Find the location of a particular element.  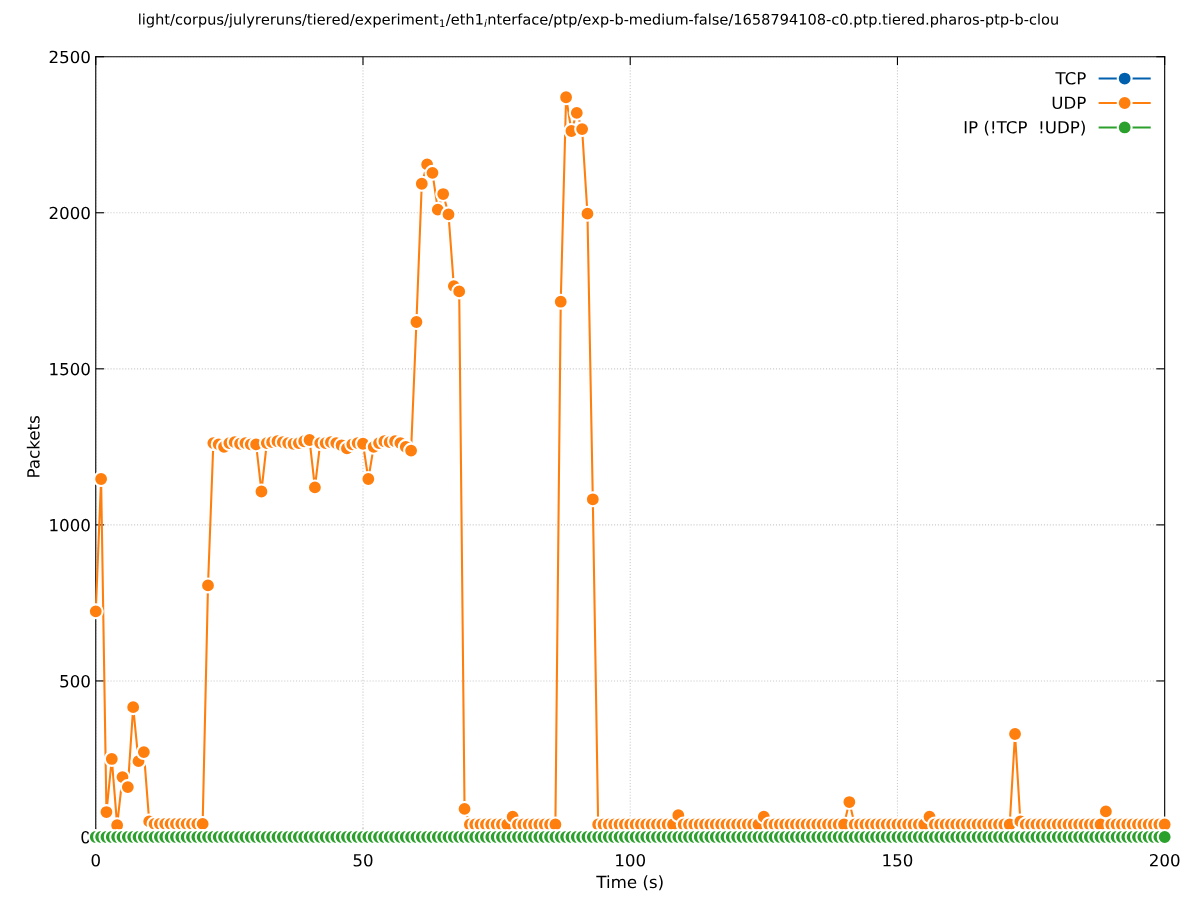

y-tick-label: 1000 is located at coordinates (70, 525).